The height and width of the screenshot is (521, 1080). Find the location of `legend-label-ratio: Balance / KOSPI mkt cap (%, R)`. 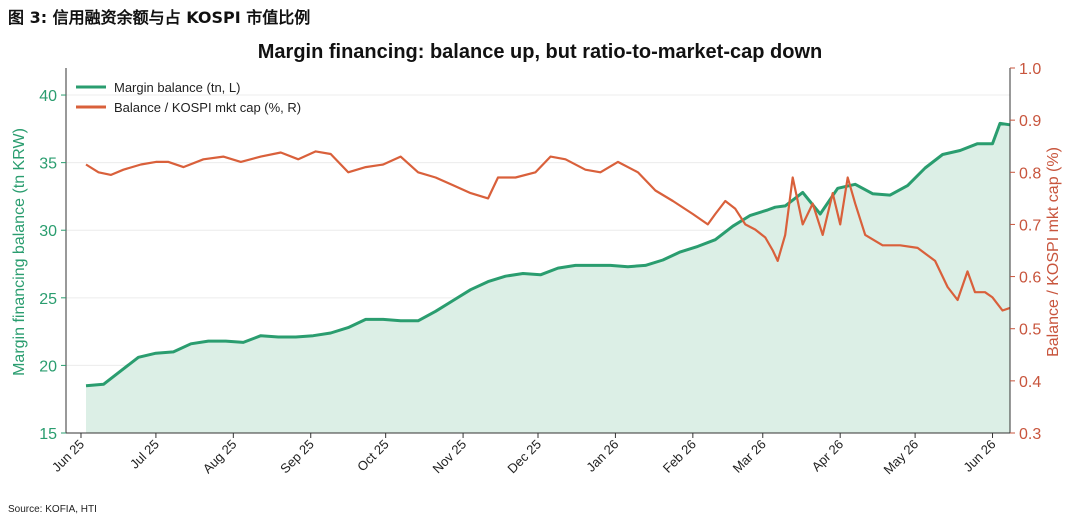

legend-label-ratio: Balance / KOSPI mkt cap (%, R) is located at coordinates (207, 107).